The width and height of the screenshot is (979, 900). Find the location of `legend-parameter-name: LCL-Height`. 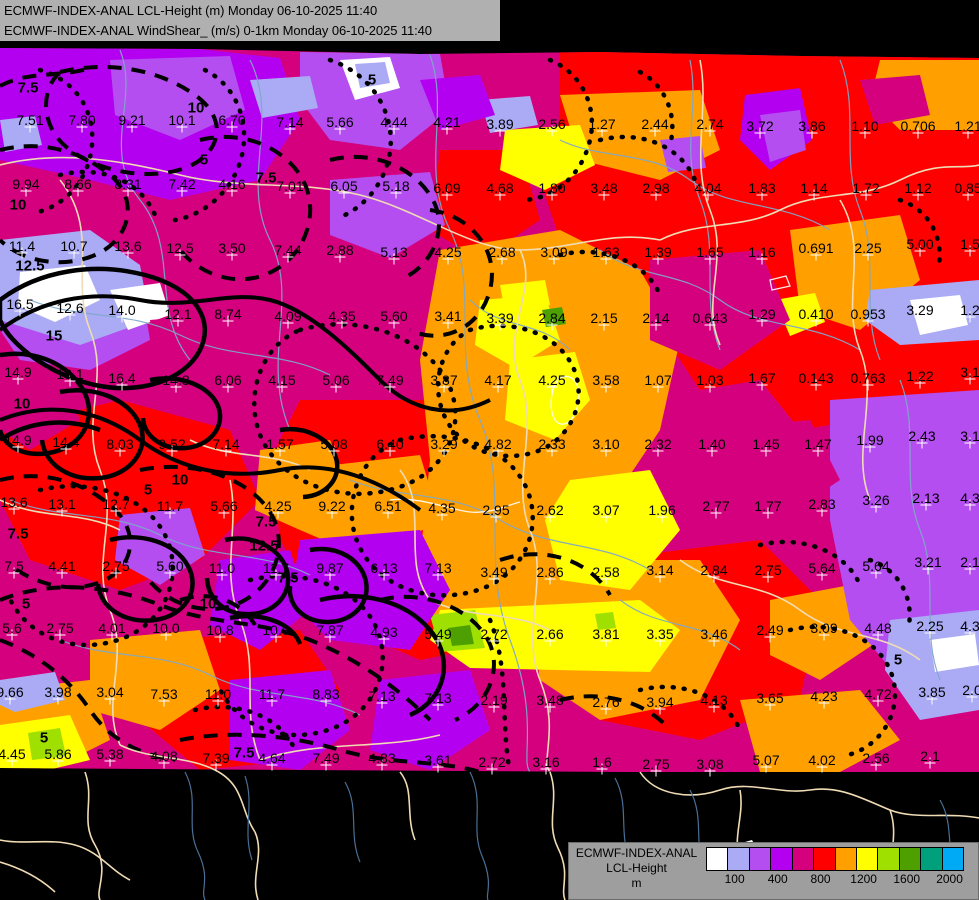

legend-parameter-name: LCL-Height is located at coordinates (636, 868).